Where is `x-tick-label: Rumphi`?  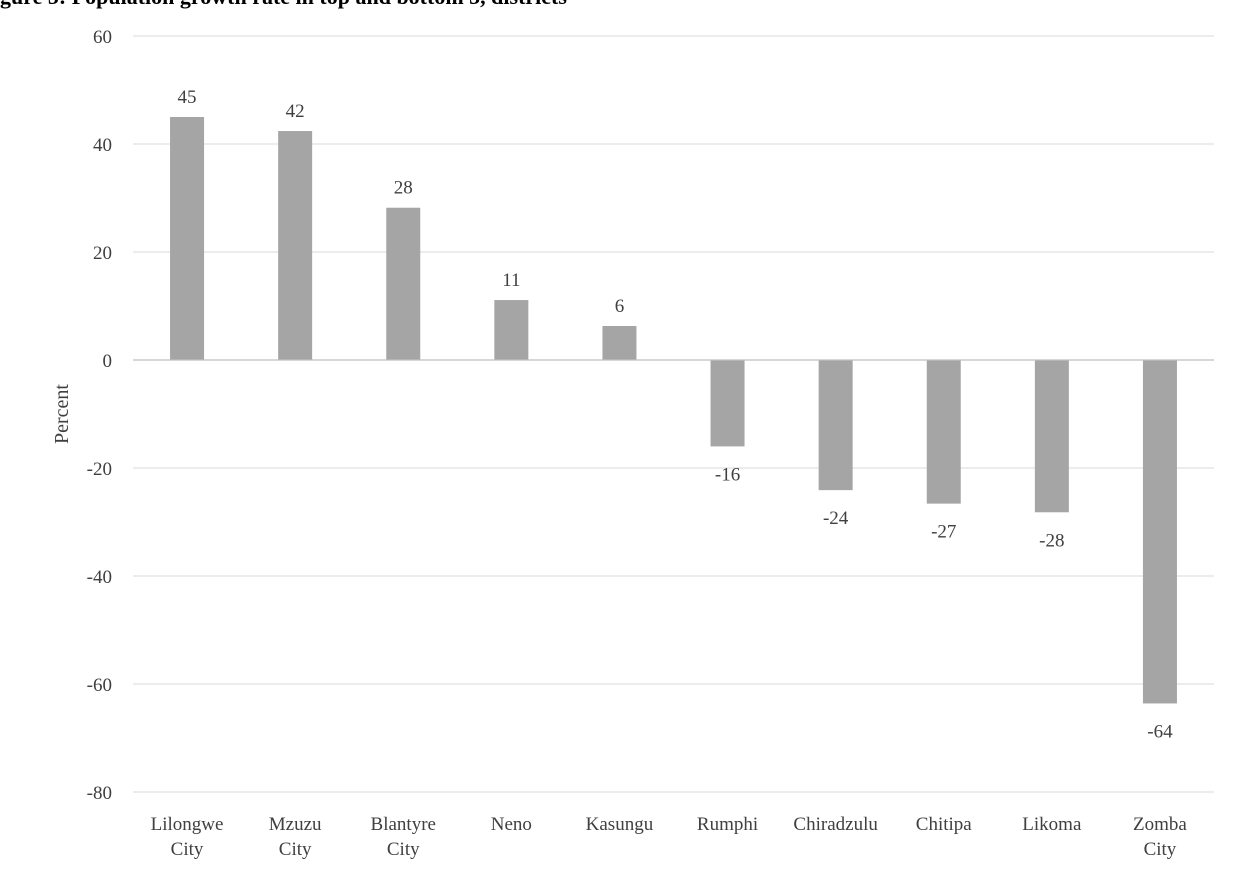 x-tick-label: Rumphi is located at coordinates (727, 824).